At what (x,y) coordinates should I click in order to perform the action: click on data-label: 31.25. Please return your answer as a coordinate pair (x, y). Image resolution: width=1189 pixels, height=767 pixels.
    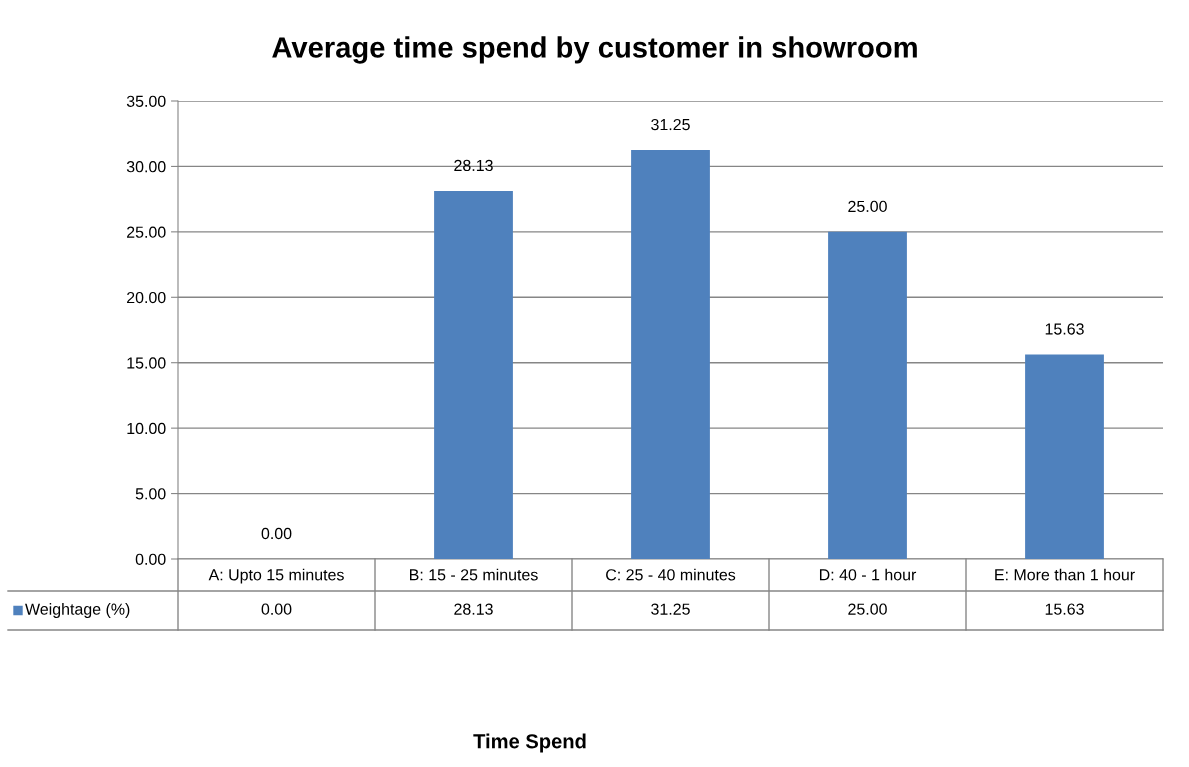
    Looking at the image, I should click on (670, 609).